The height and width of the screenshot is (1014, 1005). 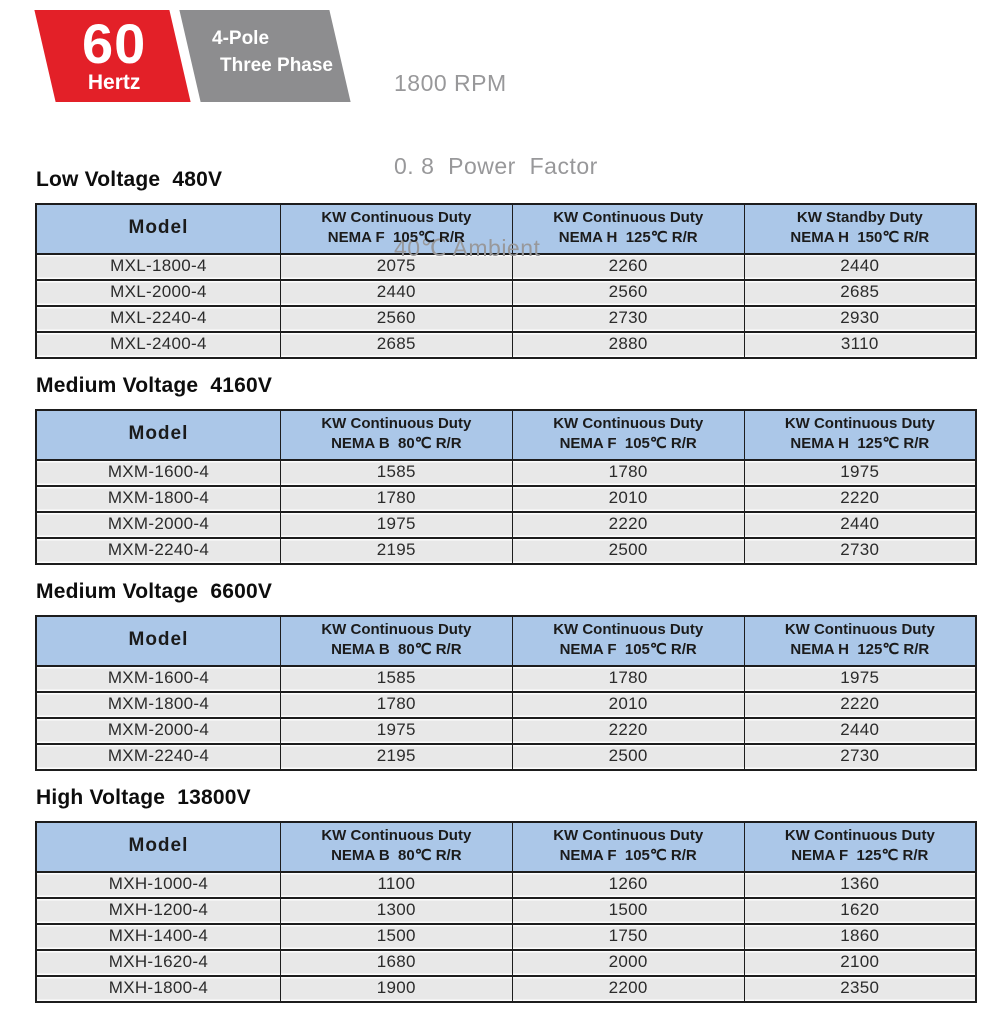 I want to click on kw-value-cell: 1300, so click(x=396, y=910).